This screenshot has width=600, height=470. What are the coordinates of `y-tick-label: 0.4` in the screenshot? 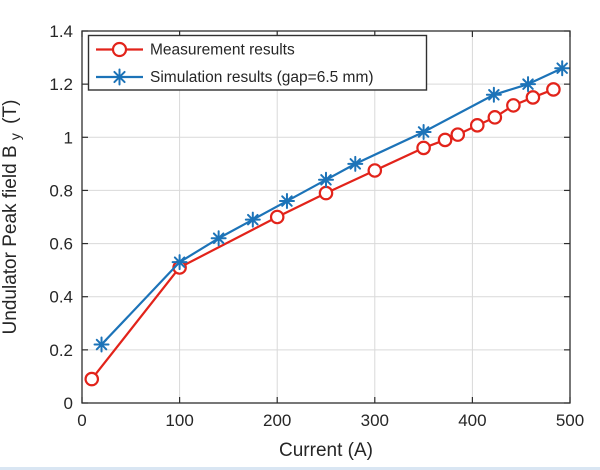 It's located at (61, 297).